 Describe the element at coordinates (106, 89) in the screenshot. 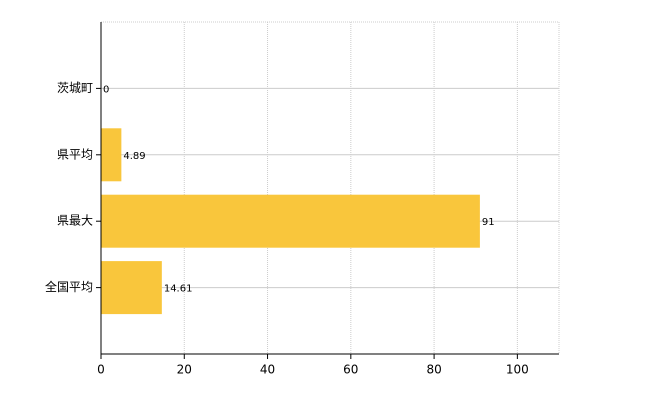

I see `value-label: 0` at that location.